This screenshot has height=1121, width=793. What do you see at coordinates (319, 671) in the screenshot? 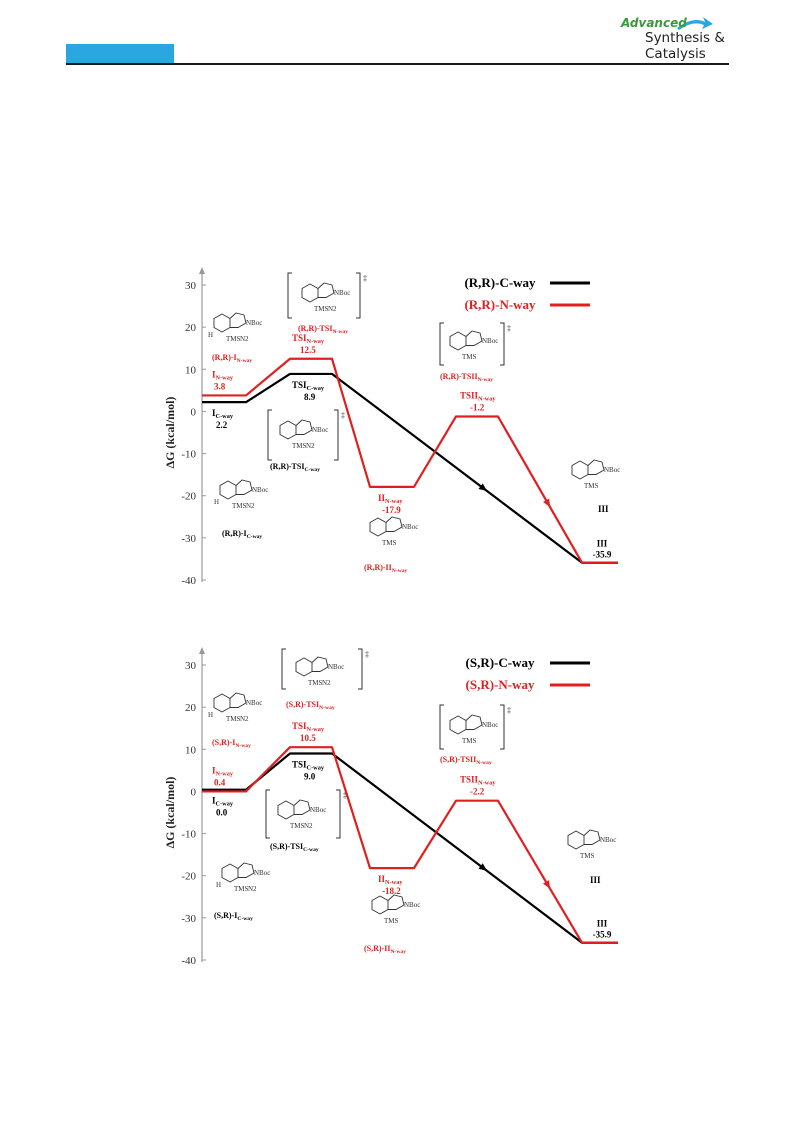
I see `structure-sr-tsi-n: NBoc TMS N2` at bounding box center [319, 671].